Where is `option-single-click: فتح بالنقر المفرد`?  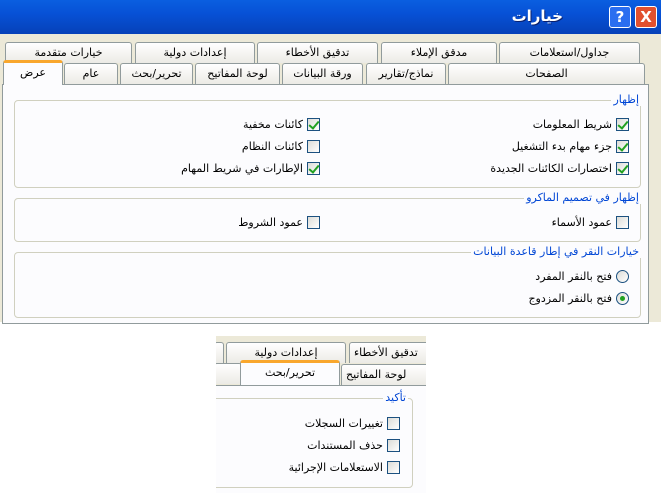
option-single-click: فتح بالنقر المفرد is located at coordinates (582, 276).